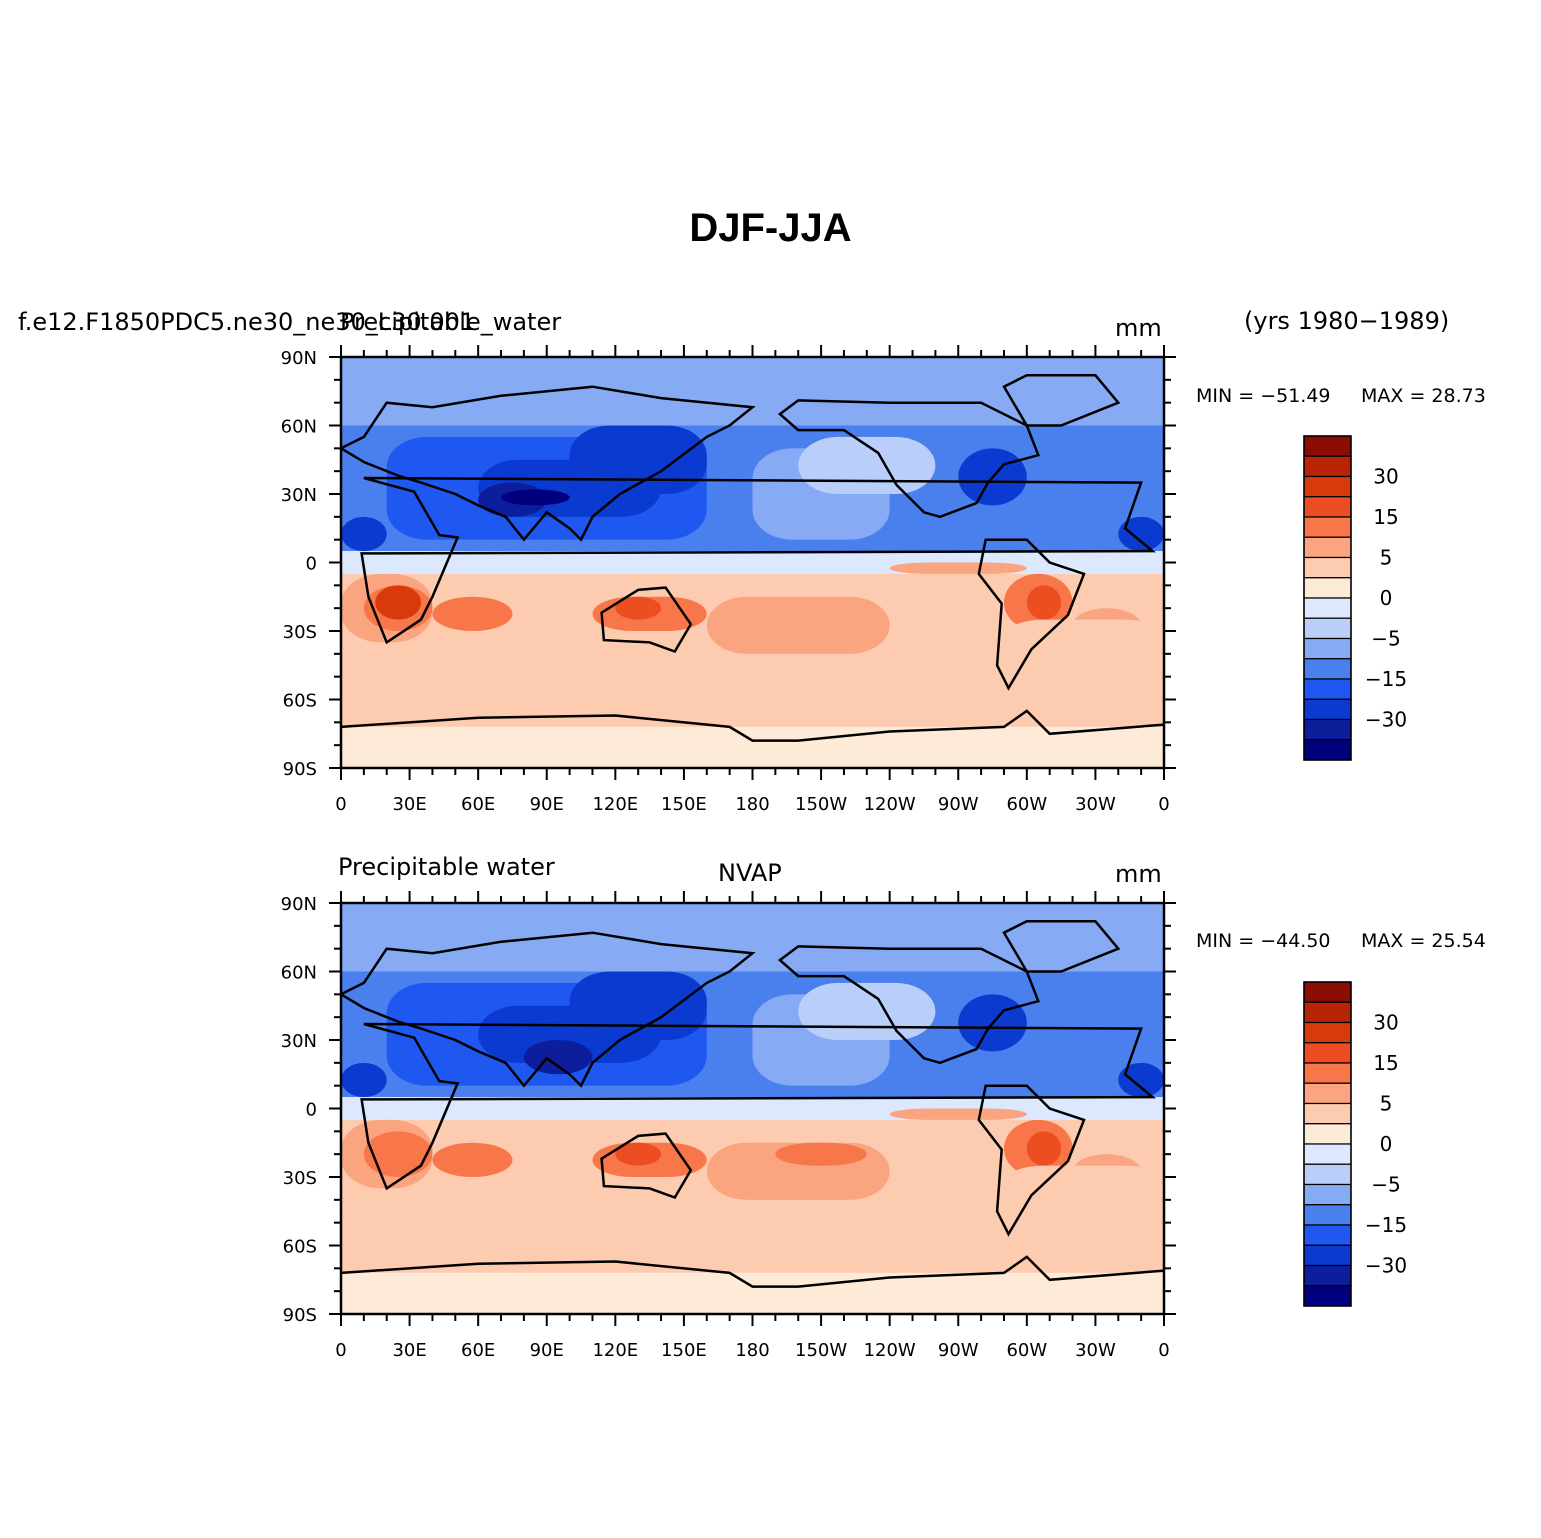 The width and height of the screenshot is (1541, 1538). Describe the element at coordinates (1385, 517) in the screenshot. I see `colorbar-label: 15` at that location.